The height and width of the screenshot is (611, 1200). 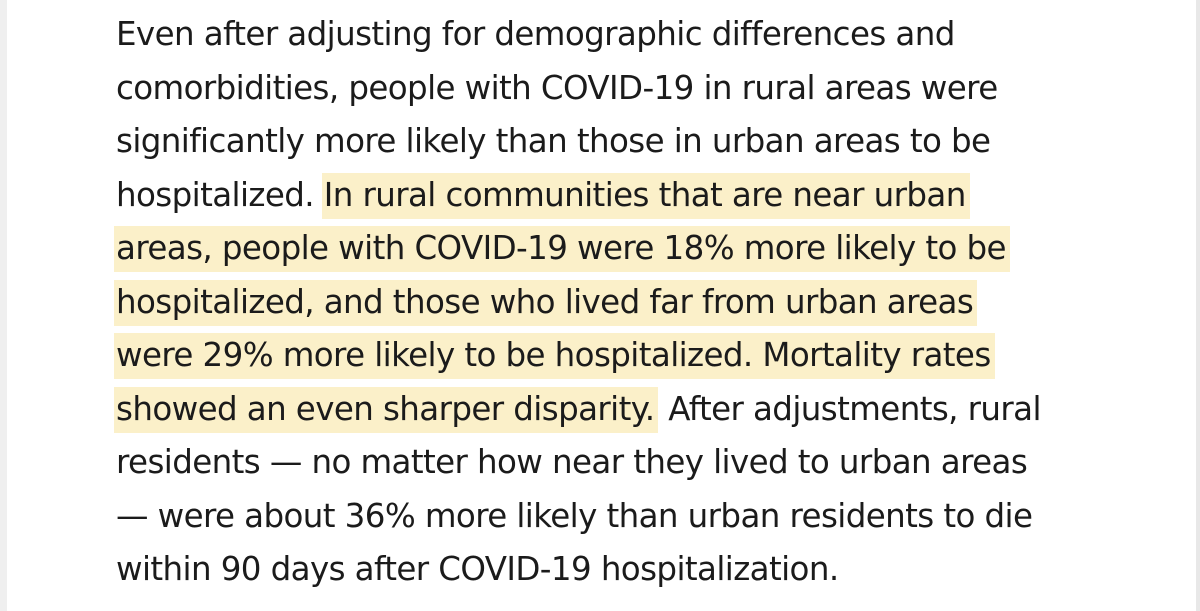 I want to click on left-border, so click(x=3, y=305).